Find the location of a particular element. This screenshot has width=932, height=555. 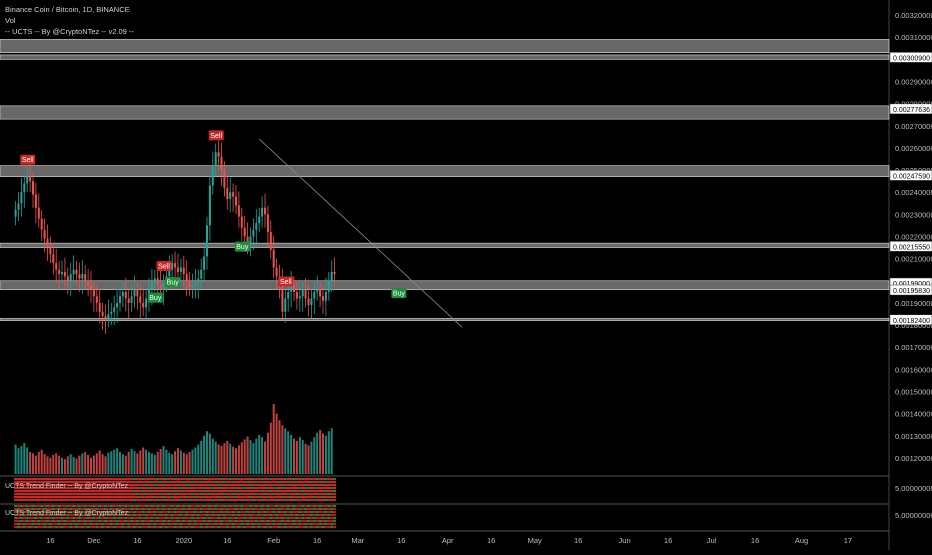

price-label: 0.00277636 is located at coordinates (911, 110).